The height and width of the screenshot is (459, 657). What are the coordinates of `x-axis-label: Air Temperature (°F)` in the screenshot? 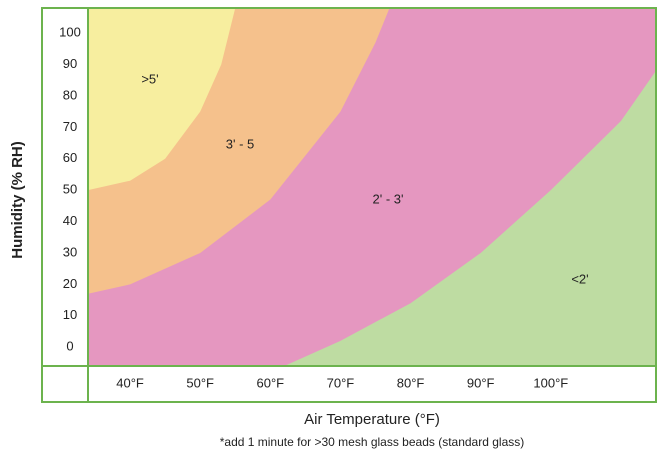 It's located at (372, 419).